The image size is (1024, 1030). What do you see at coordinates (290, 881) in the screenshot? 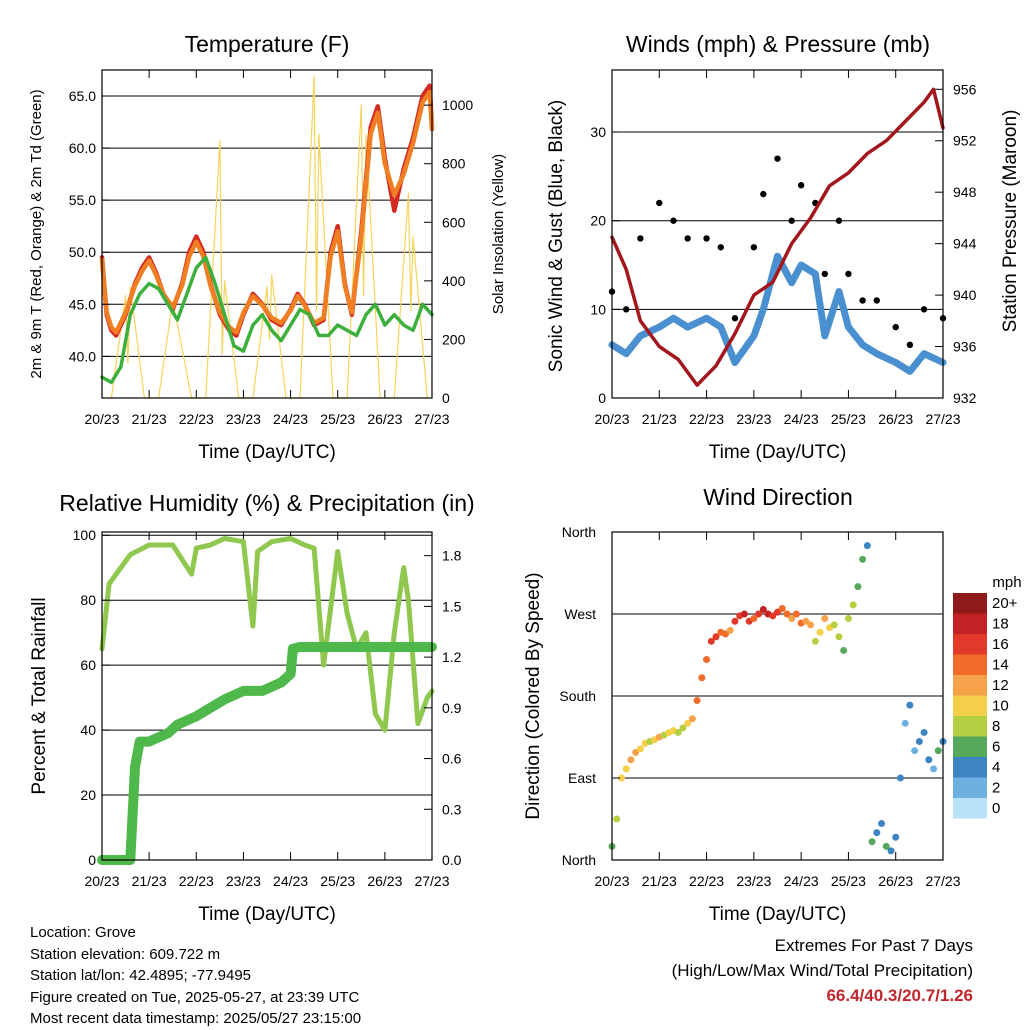
I see `x-tick-label: 24/23` at bounding box center [290, 881].